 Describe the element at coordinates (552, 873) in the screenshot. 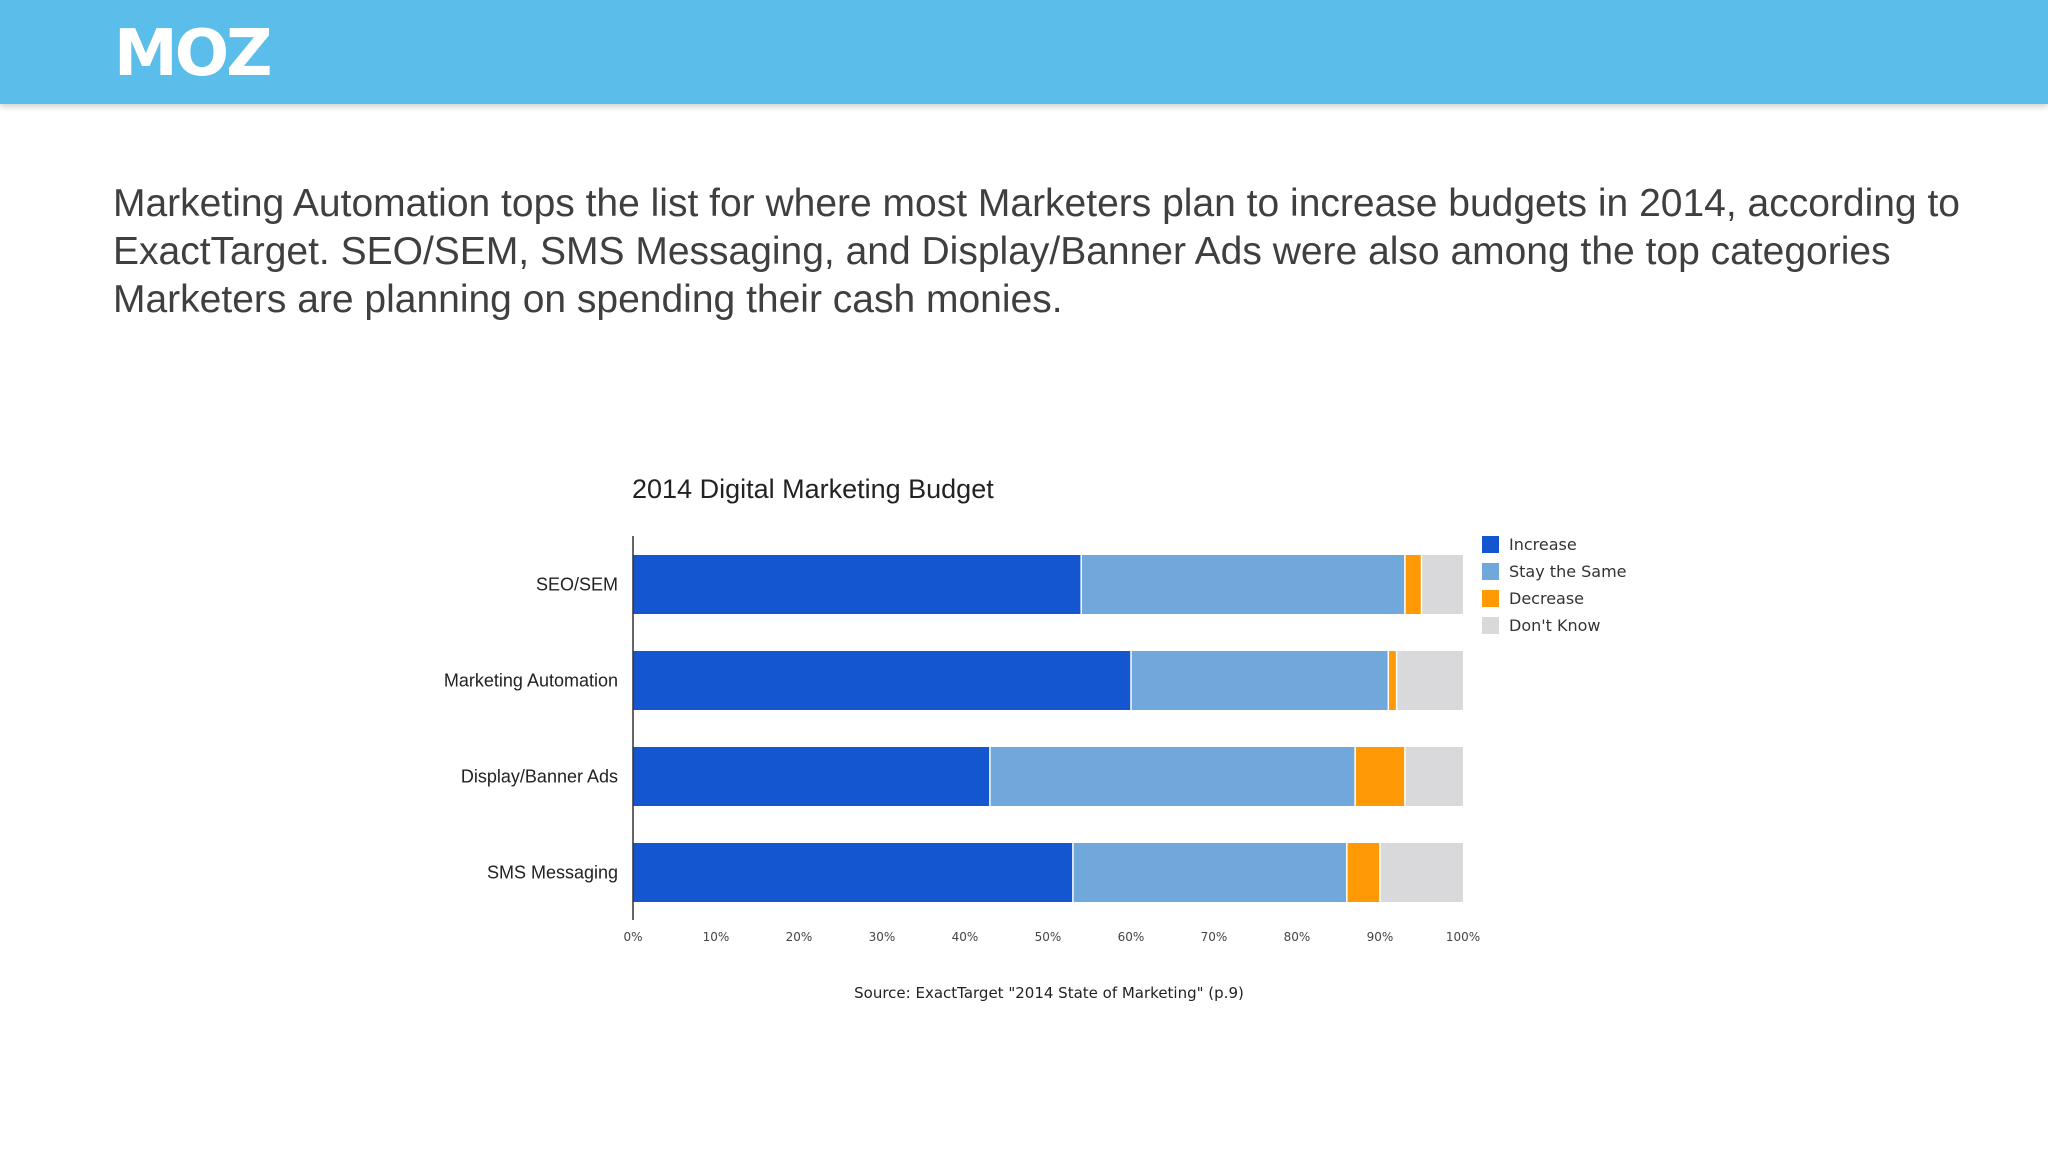

I see `category-label: SMS Messaging` at that location.